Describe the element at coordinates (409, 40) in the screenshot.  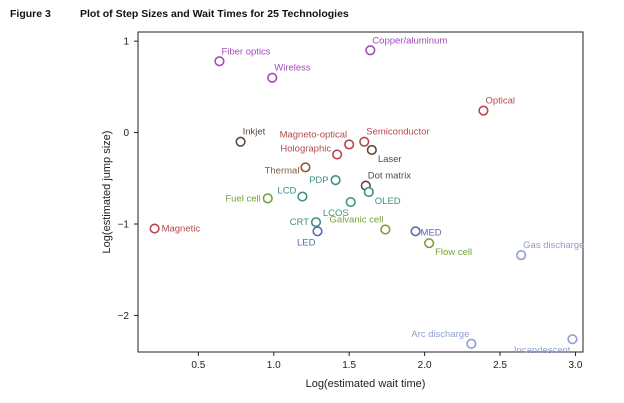
I see `point-label-copper-aluminum: Copper/aluminum` at that location.